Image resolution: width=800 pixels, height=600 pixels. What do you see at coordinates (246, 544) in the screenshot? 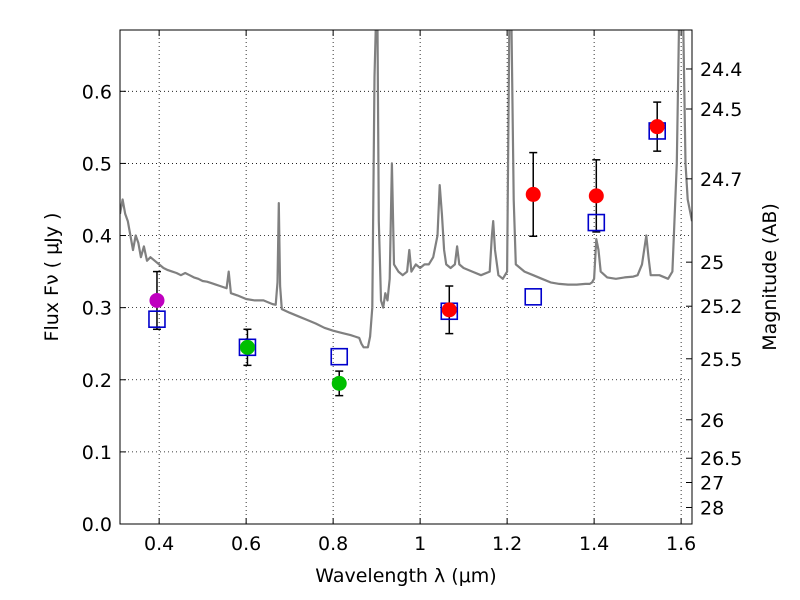
I see `x-tick-label: 0.6` at bounding box center [246, 544].